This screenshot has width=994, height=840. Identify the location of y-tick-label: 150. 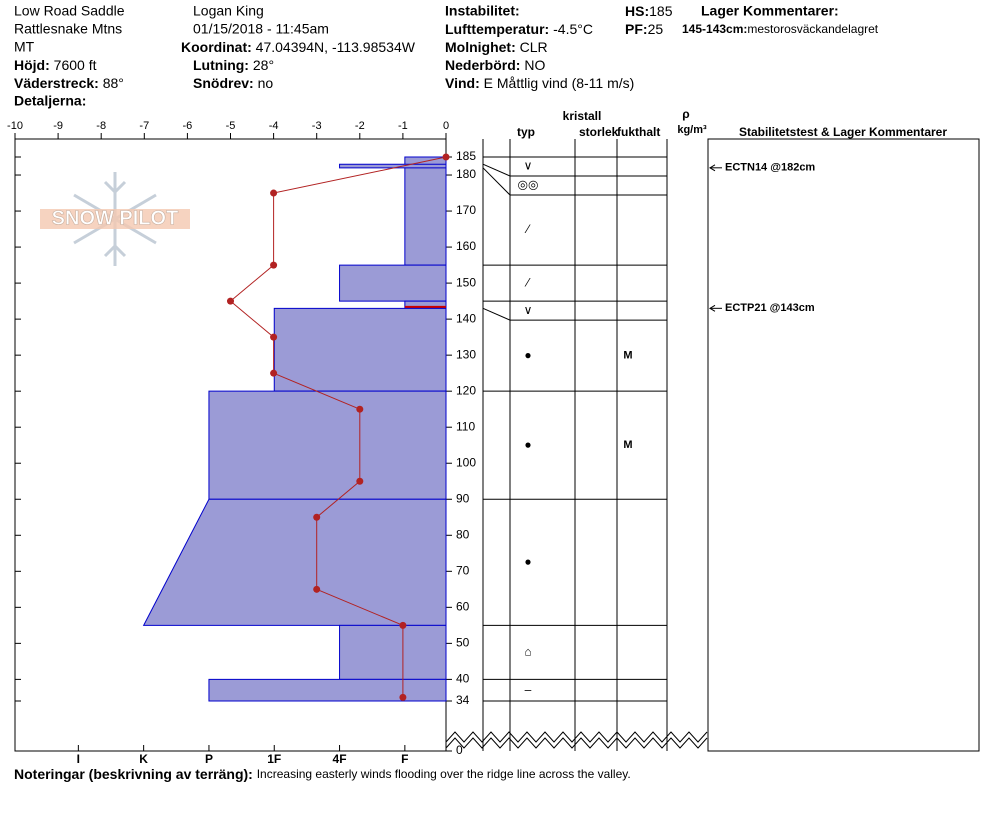
(466, 282).